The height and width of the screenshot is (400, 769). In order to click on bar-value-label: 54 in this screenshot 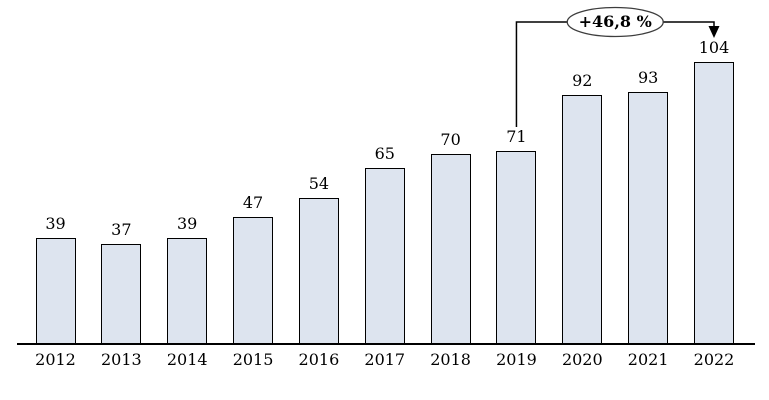, I will do `click(319, 183)`.